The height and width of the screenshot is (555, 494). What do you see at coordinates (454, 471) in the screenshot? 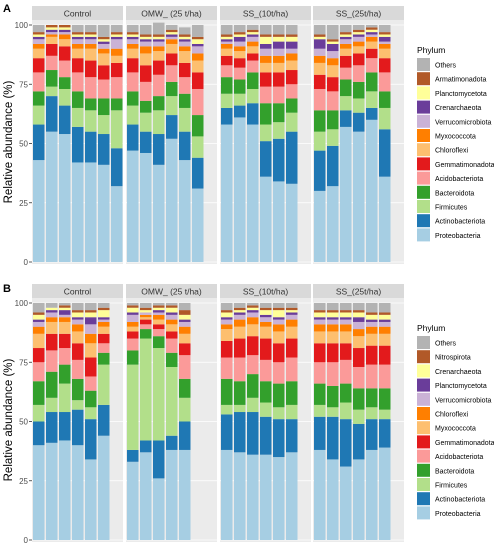
I see `legend-entry: Bacteroidota` at bounding box center [454, 471].